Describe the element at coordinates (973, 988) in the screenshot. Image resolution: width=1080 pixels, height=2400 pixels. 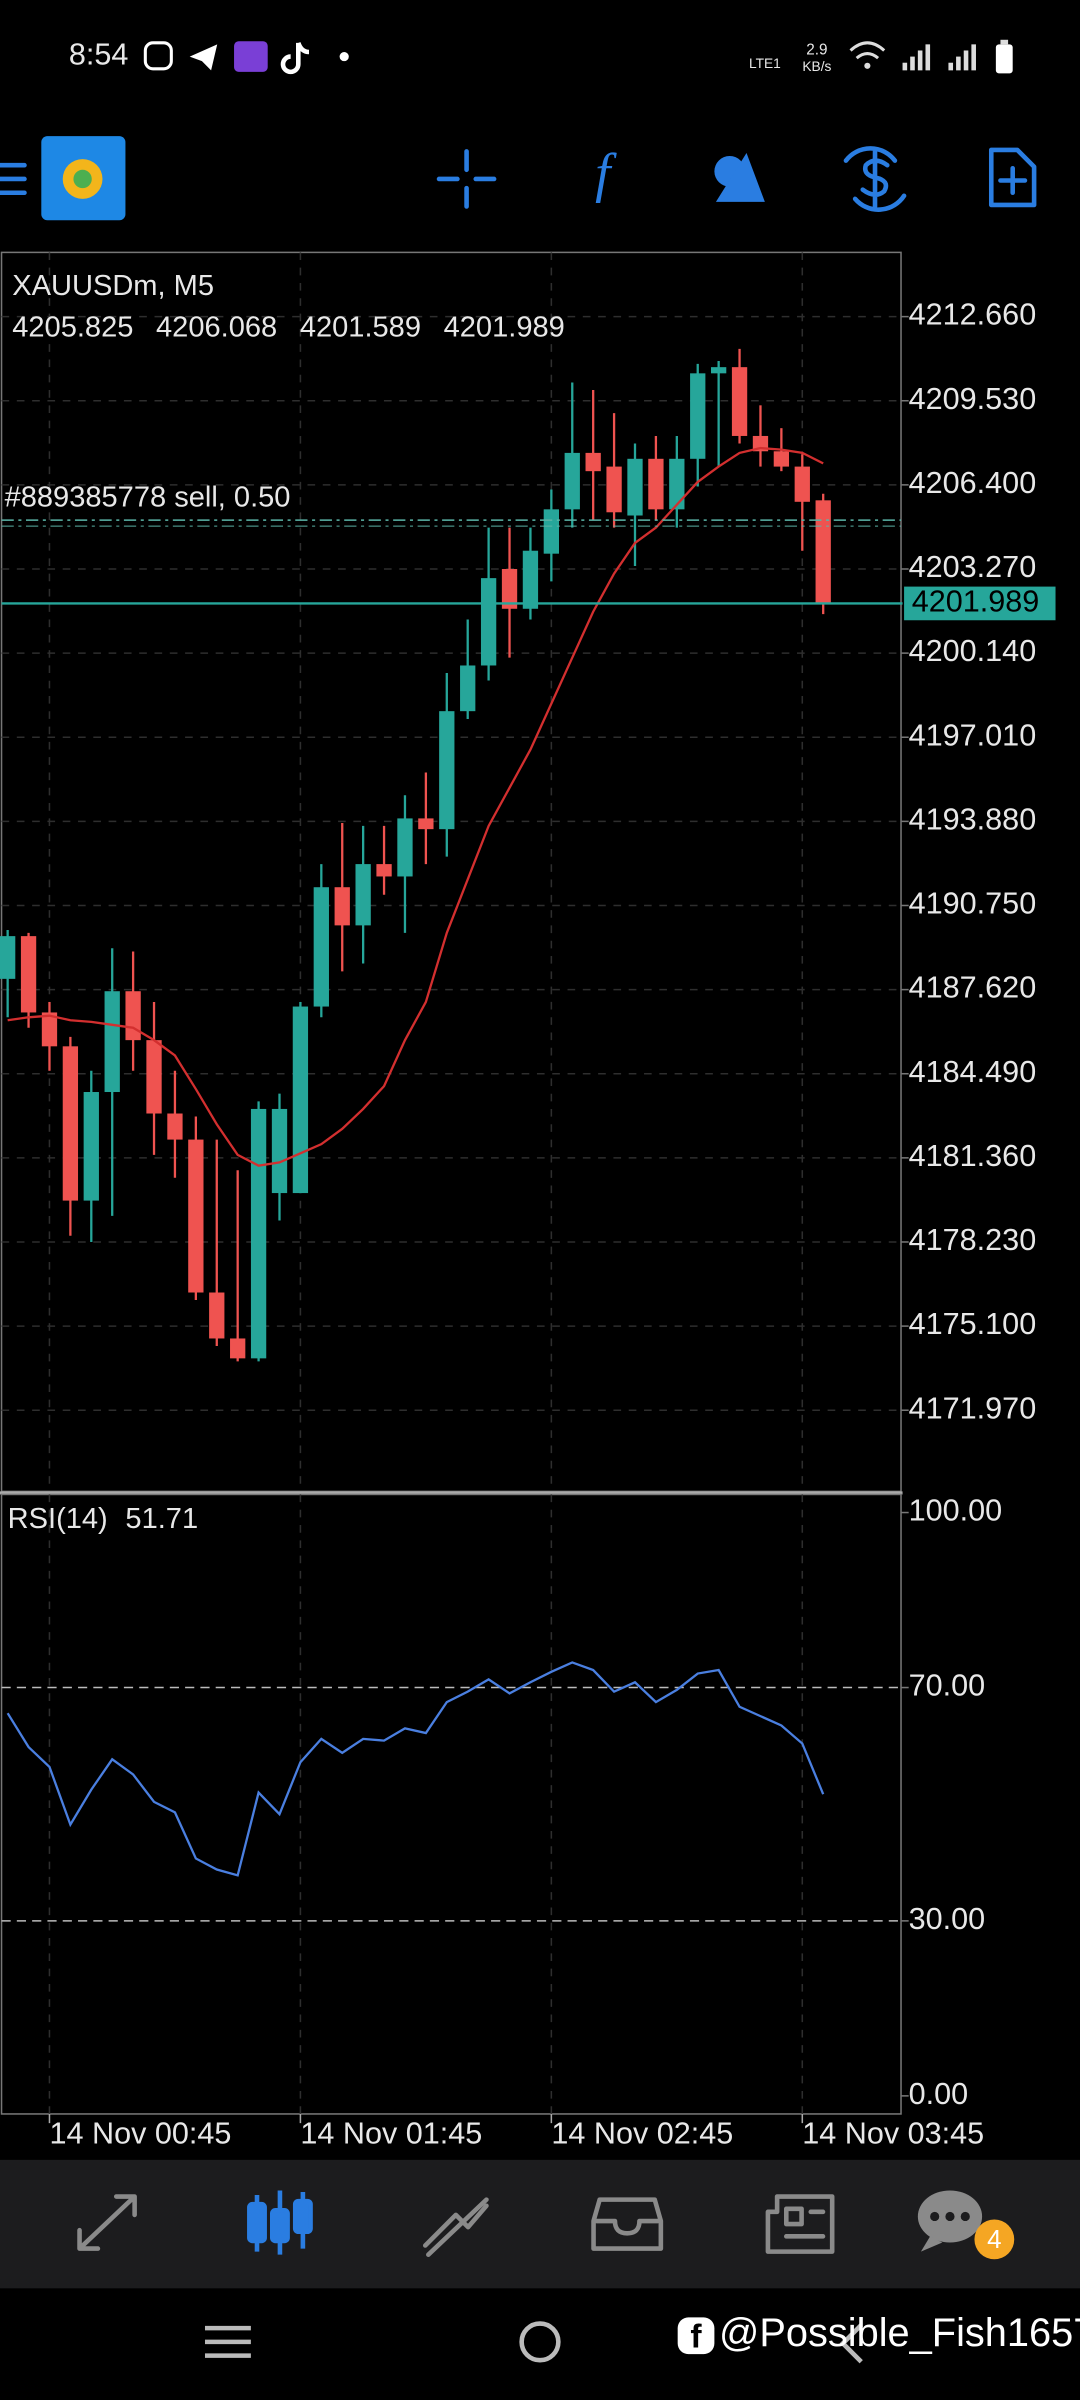
I see `y-tick-label: 4187.620` at that location.